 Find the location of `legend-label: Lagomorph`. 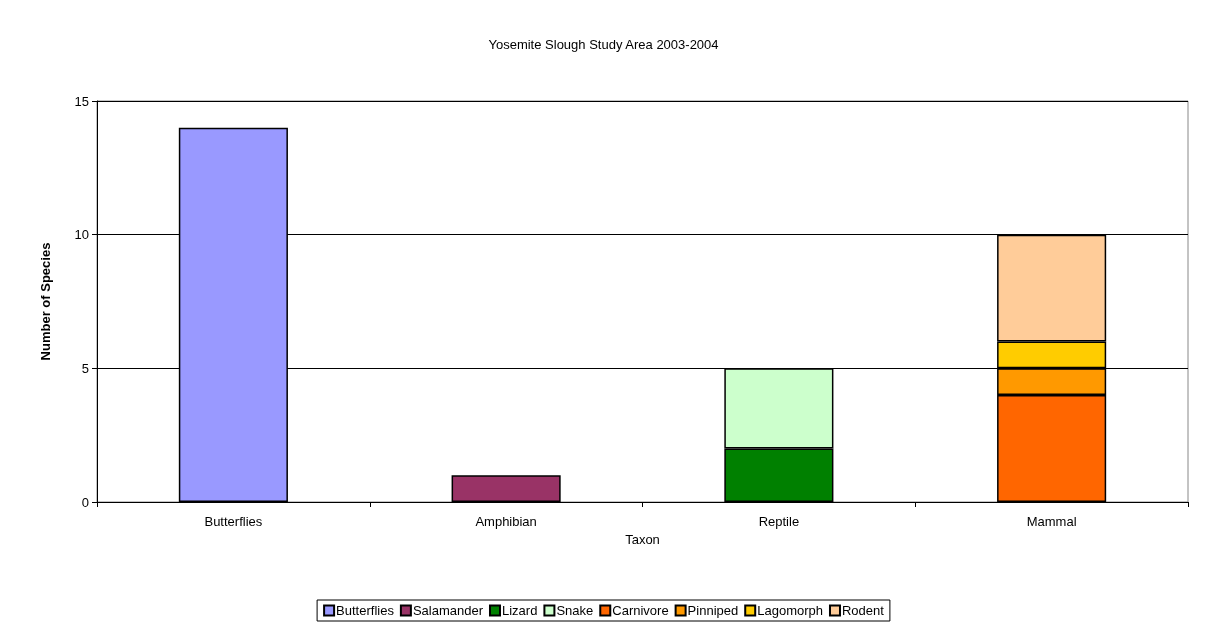

legend-label: Lagomorph is located at coordinates (790, 610).